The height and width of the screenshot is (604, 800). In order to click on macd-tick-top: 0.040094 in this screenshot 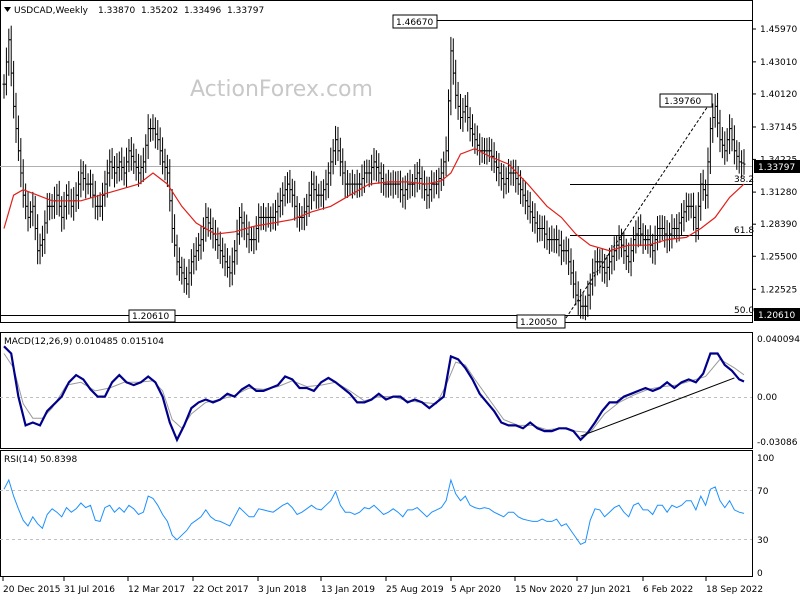, I will do `click(778, 340)`.